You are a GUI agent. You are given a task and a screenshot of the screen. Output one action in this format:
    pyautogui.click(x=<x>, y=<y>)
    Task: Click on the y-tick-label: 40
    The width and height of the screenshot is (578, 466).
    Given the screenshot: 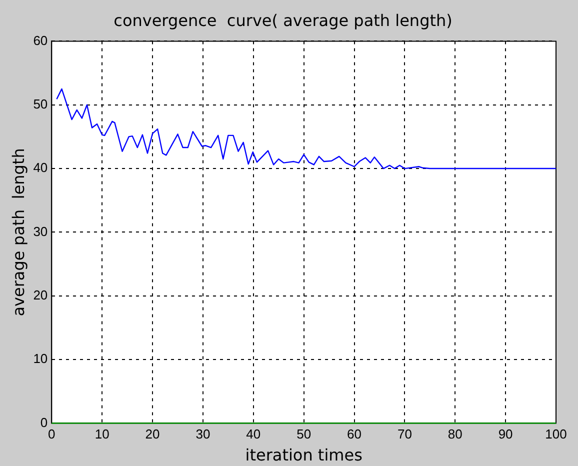 What is the action you would take?
    pyautogui.click(x=40, y=168)
    